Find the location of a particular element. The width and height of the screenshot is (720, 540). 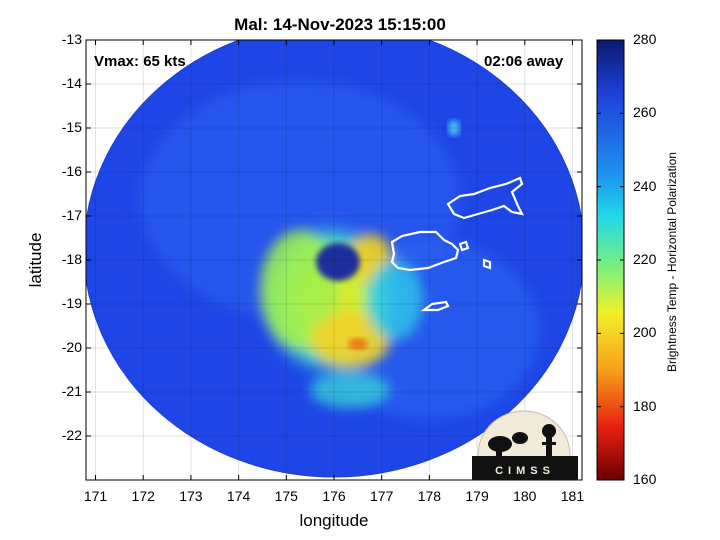

colorbar-tick-label: 200 is located at coordinates (645, 332).